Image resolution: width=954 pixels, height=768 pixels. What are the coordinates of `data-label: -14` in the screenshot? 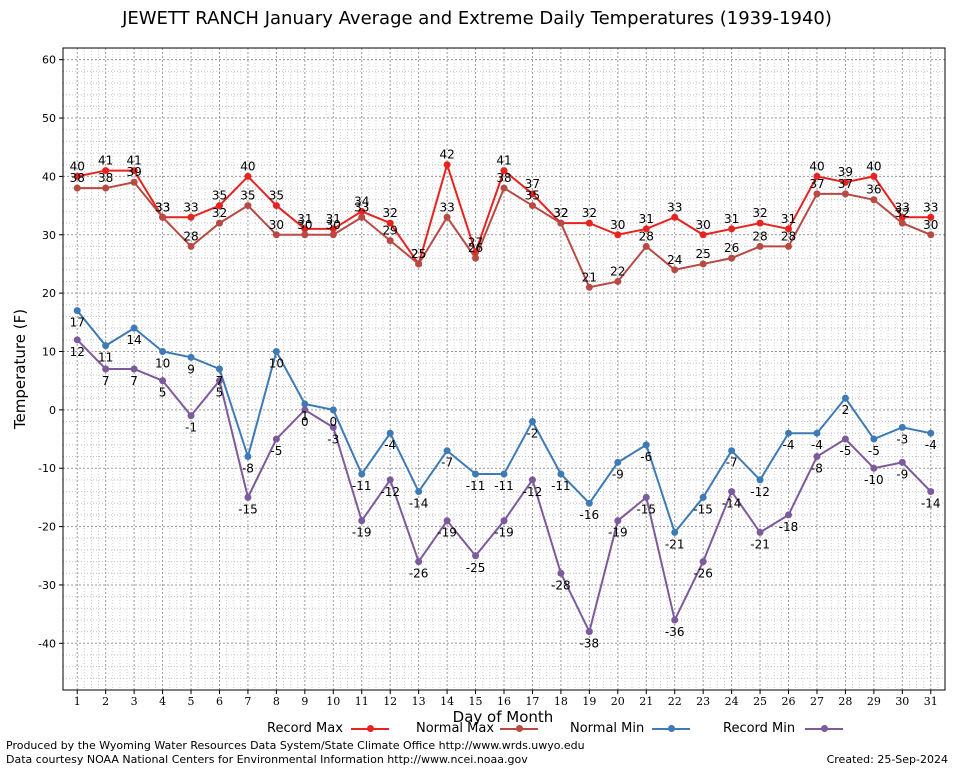 It's located at (732, 504).